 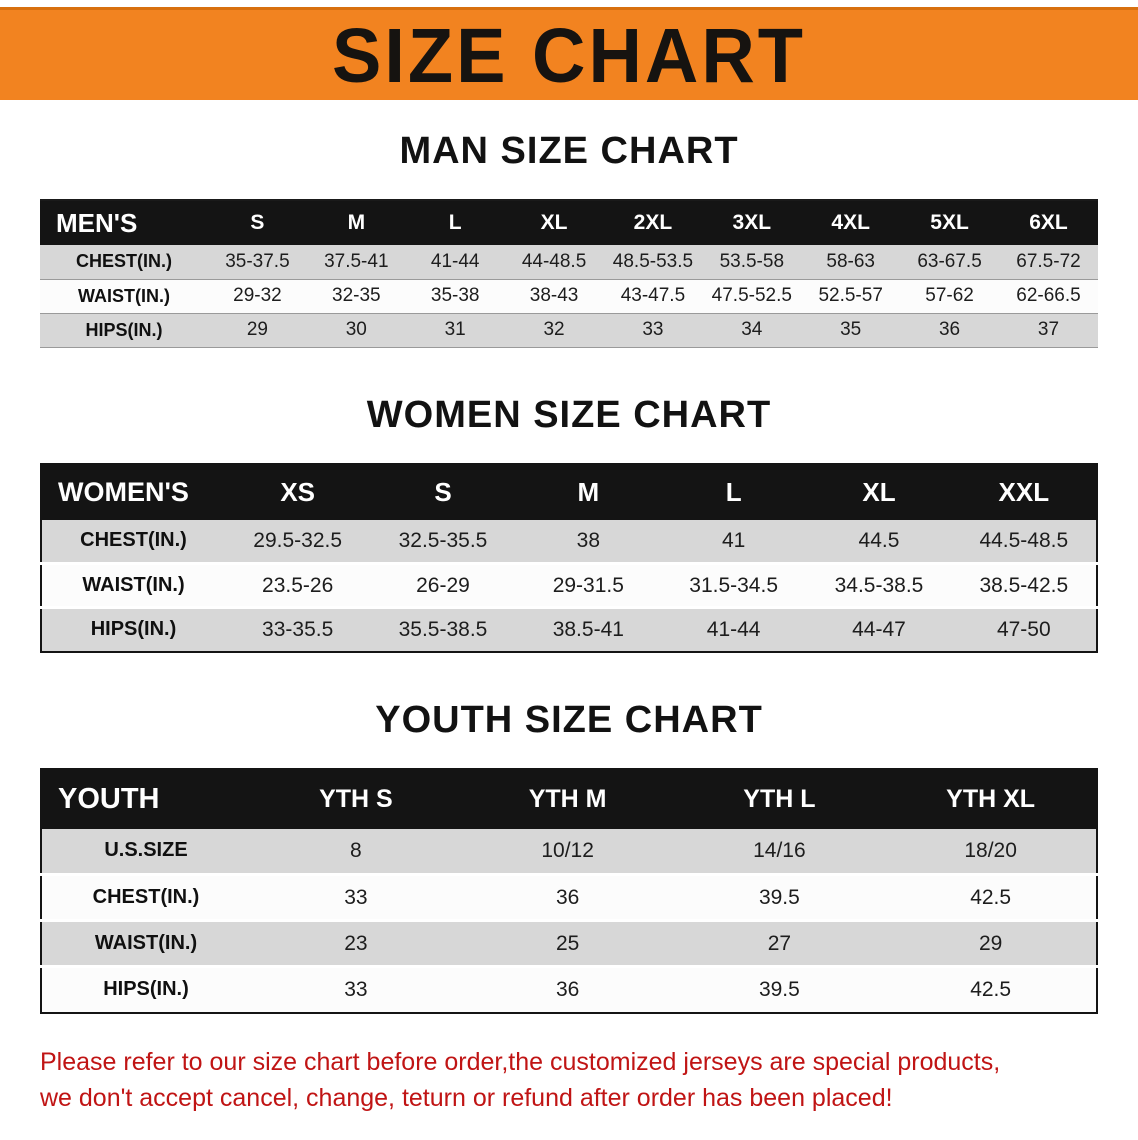 I want to click on size-value: 37.5-41, so click(x=356, y=261).